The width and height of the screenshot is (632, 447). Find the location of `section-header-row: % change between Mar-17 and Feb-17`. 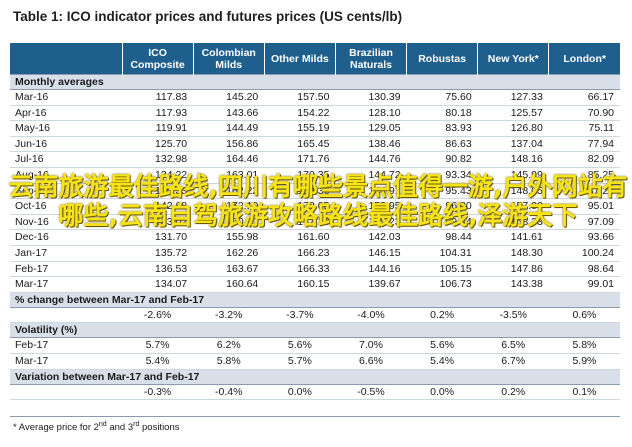

section-header-row: % change between Mar-17 and Feb-17 is located at coordinates (315, 299).